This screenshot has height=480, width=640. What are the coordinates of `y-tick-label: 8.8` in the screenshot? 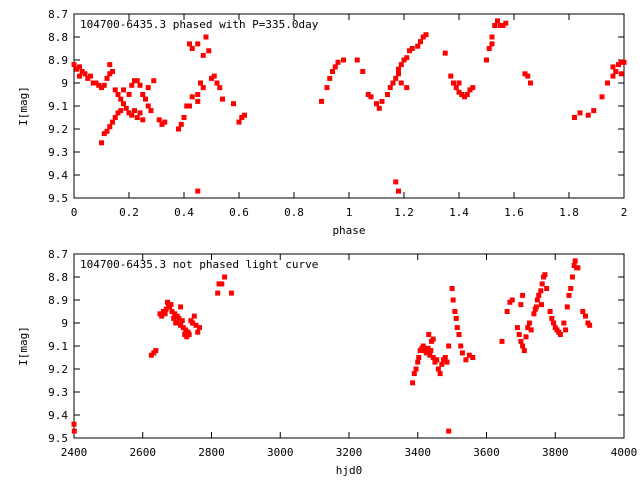 It's located at (58, 37).